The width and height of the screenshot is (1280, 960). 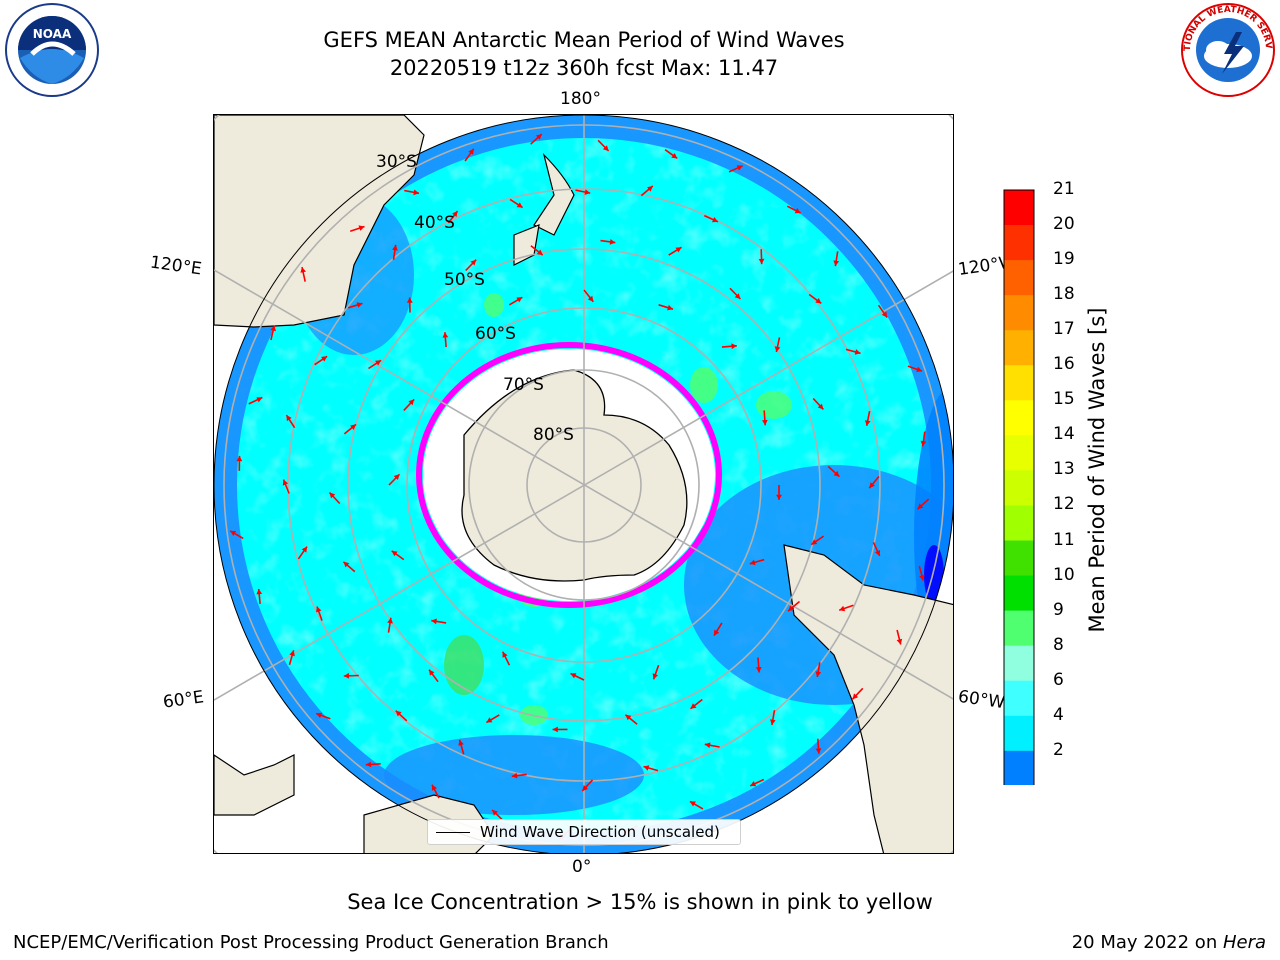 What do you see at coordinates (495, 334) in the screenshot?
I see `lat-label-60s: 60°S` at bounding box center [495, 334].